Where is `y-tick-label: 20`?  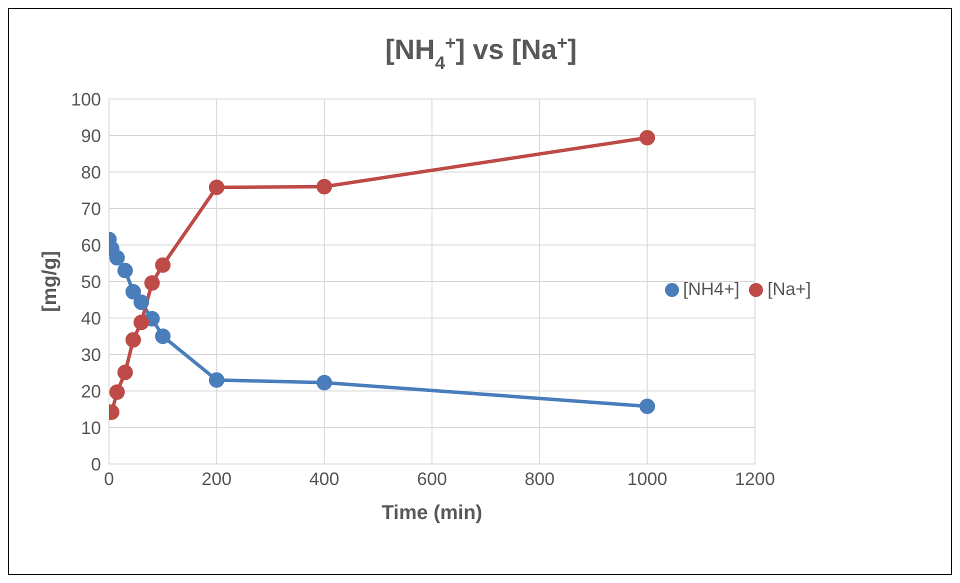 y-tick-label: 20 is located at coordinates (90, 391).